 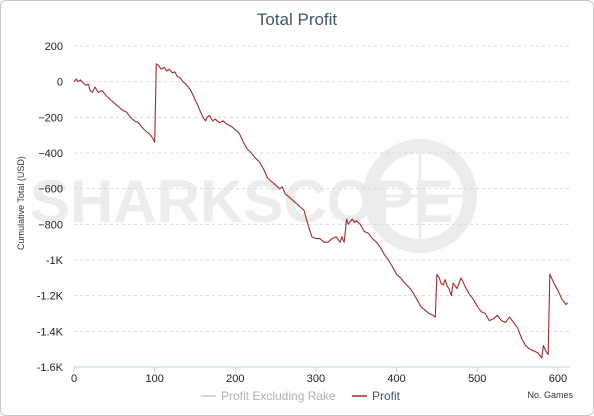 I want to click on legend-label-profit: Profit, so click(x=386, y=396).